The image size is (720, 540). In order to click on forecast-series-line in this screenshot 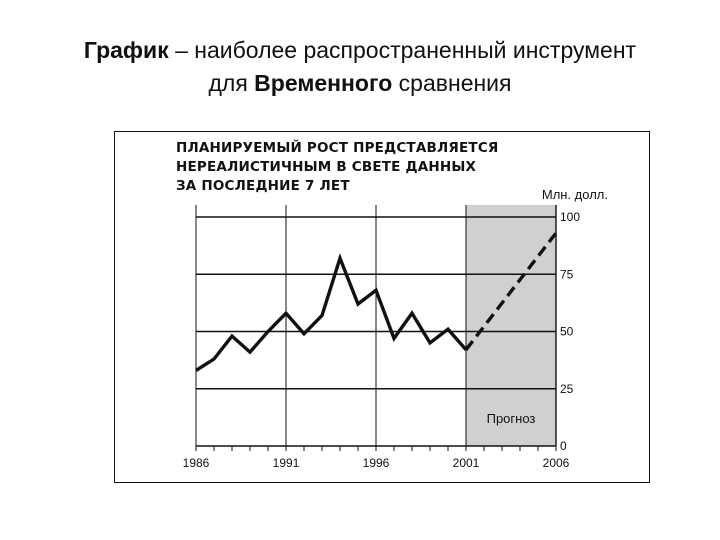, I will do `click(511, 291)`.